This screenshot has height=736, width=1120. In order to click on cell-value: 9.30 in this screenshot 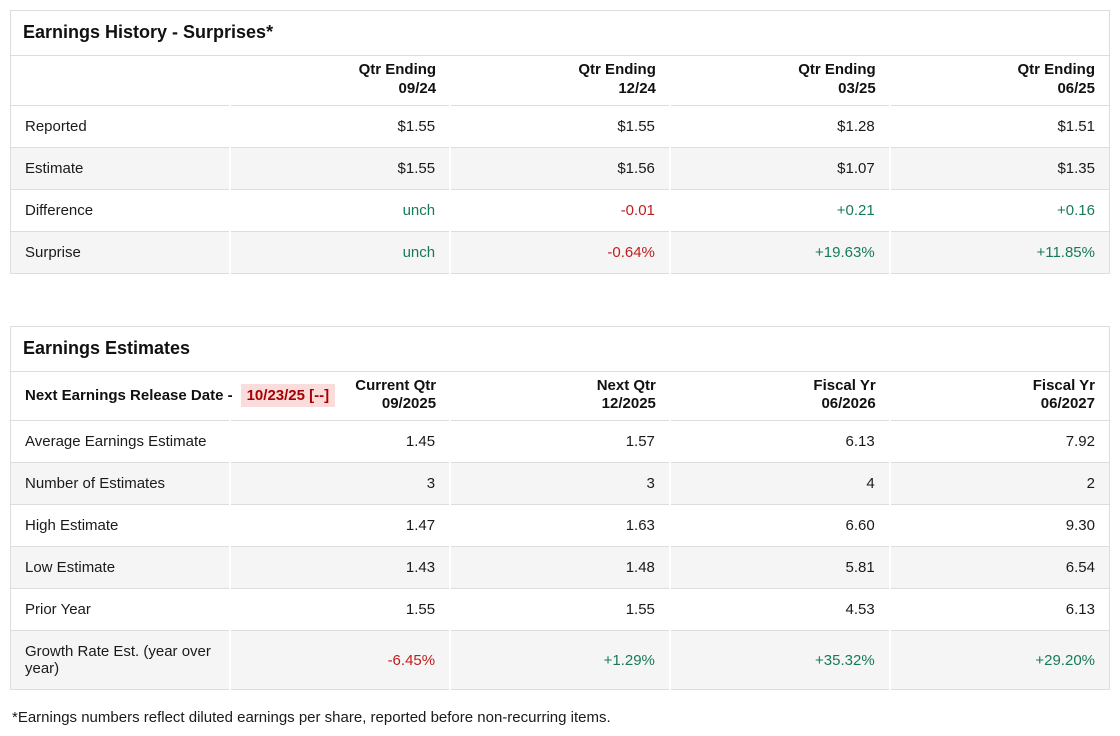, I will do `click(999, 525)`.